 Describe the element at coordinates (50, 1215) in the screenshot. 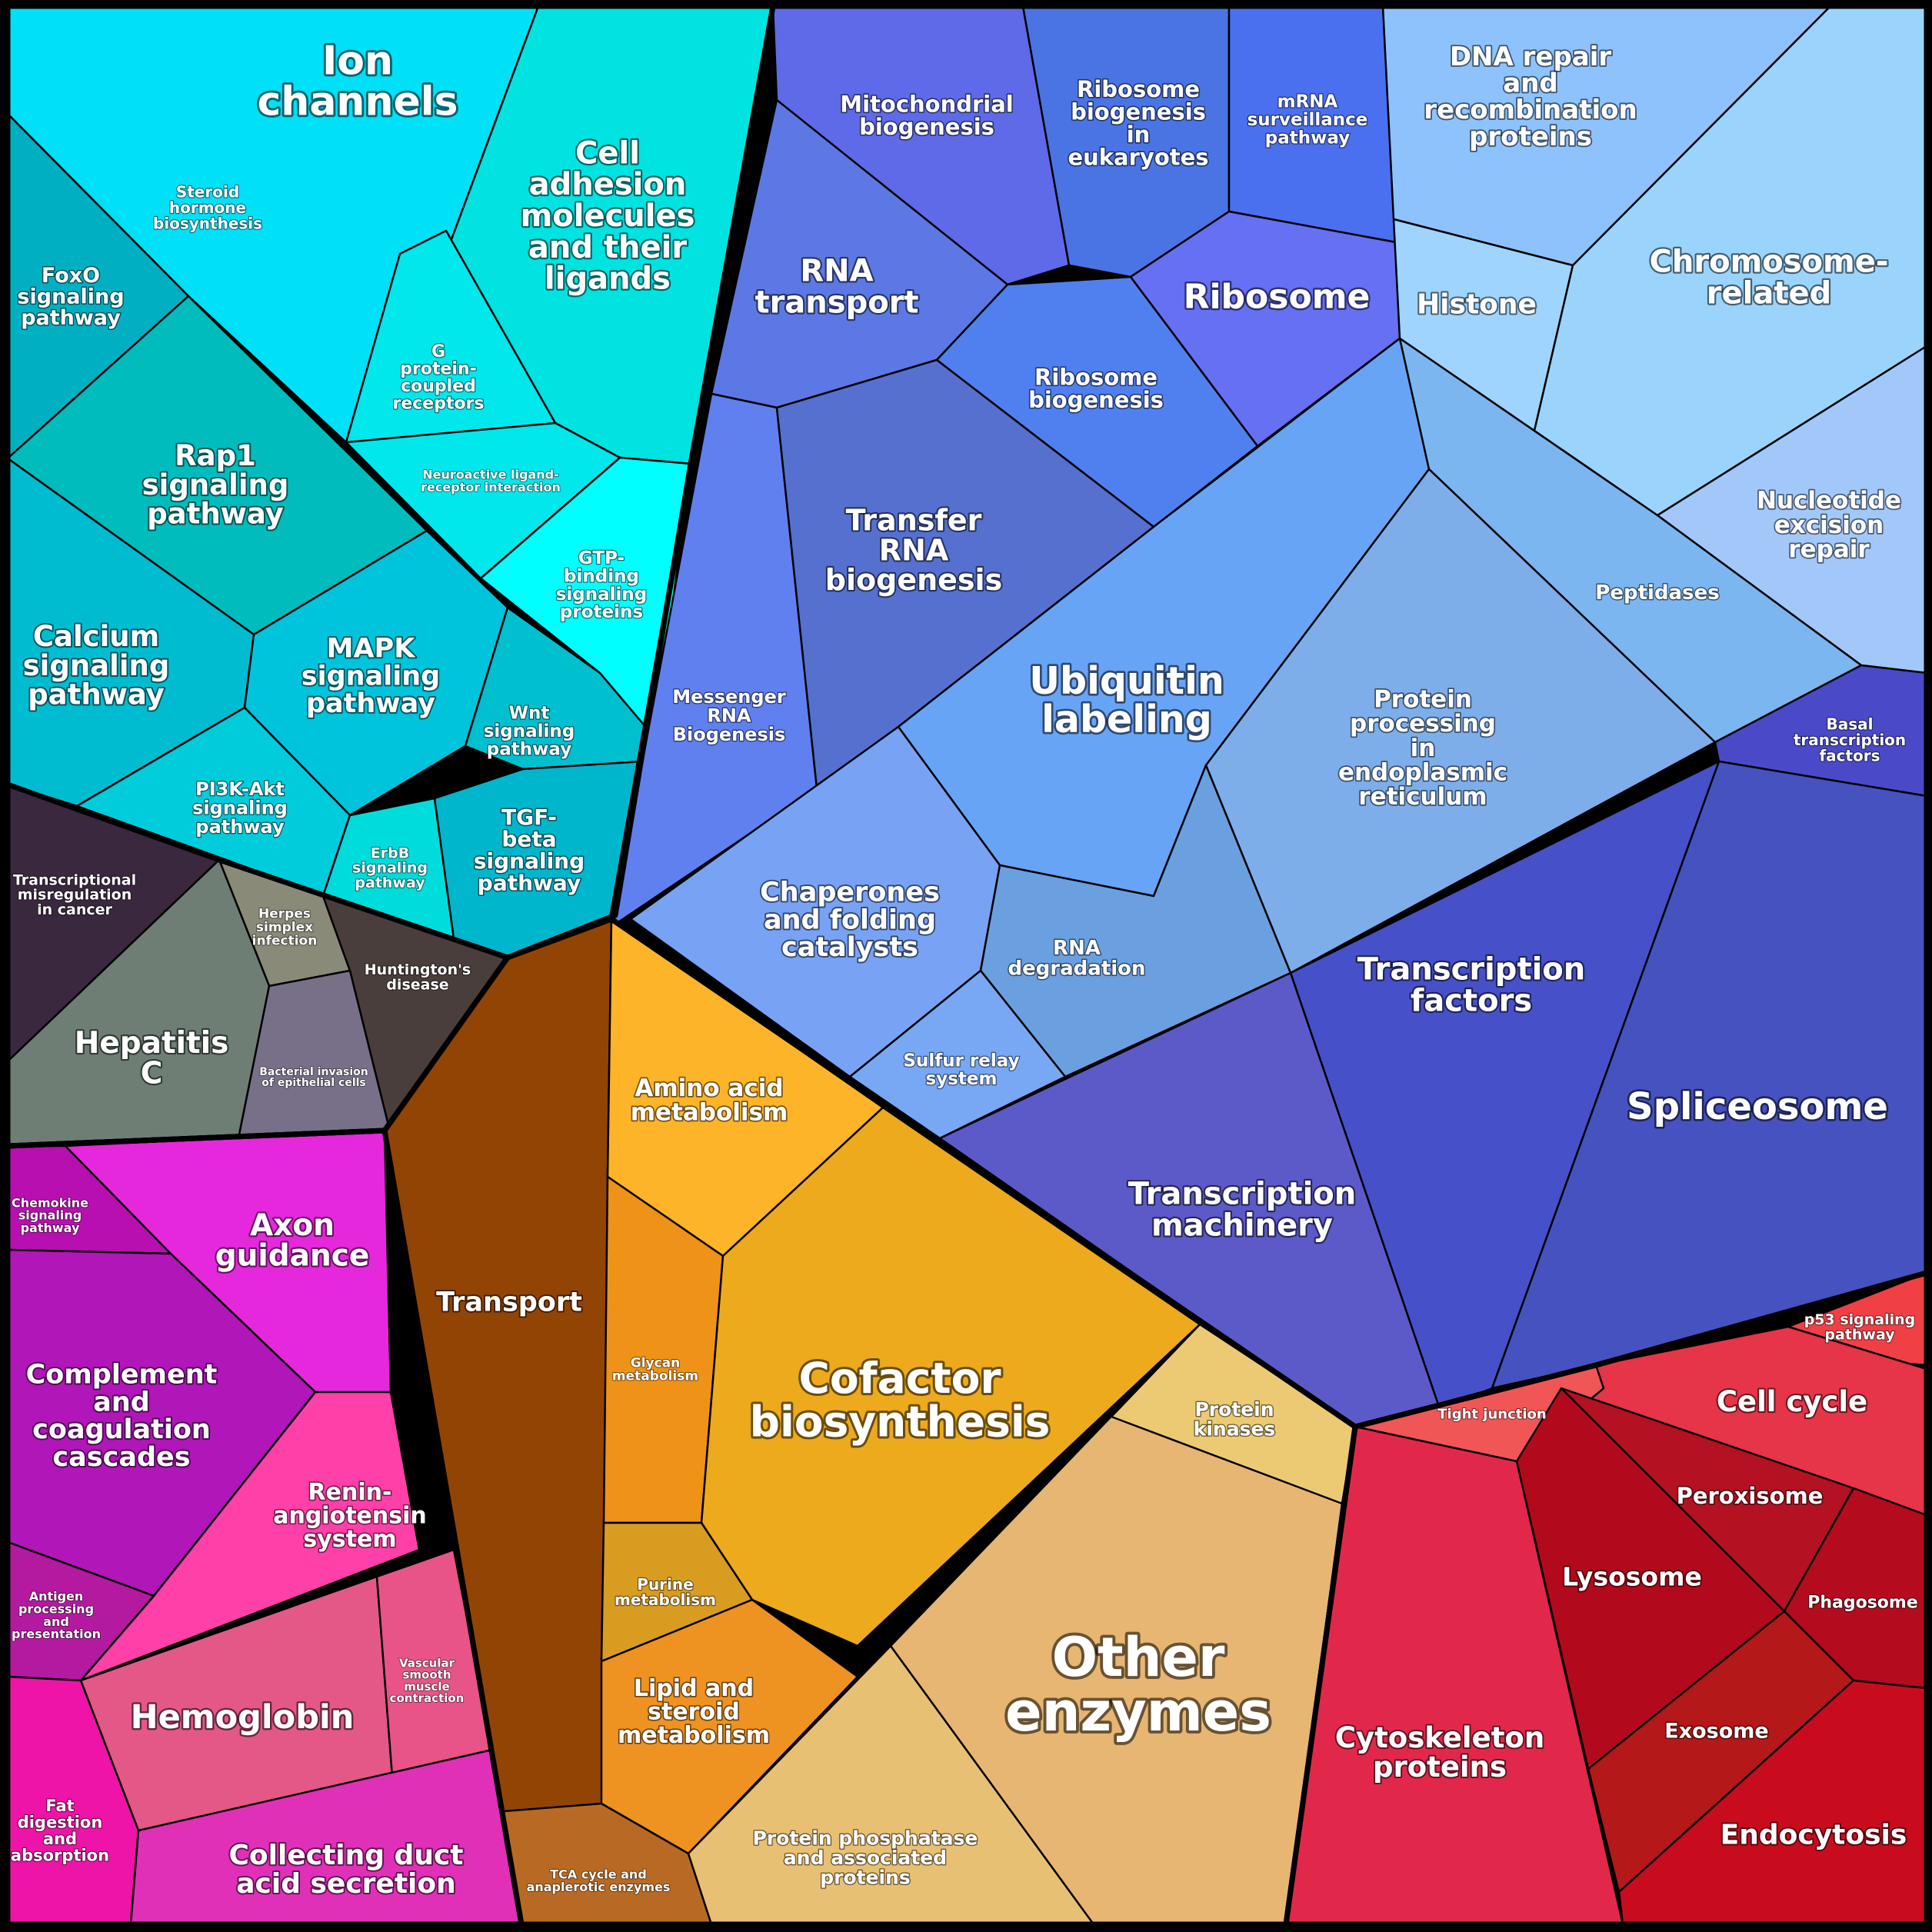

I see `cell-label-chemokine-signaling-pathway: Chemokine signaling pathway` at that location.